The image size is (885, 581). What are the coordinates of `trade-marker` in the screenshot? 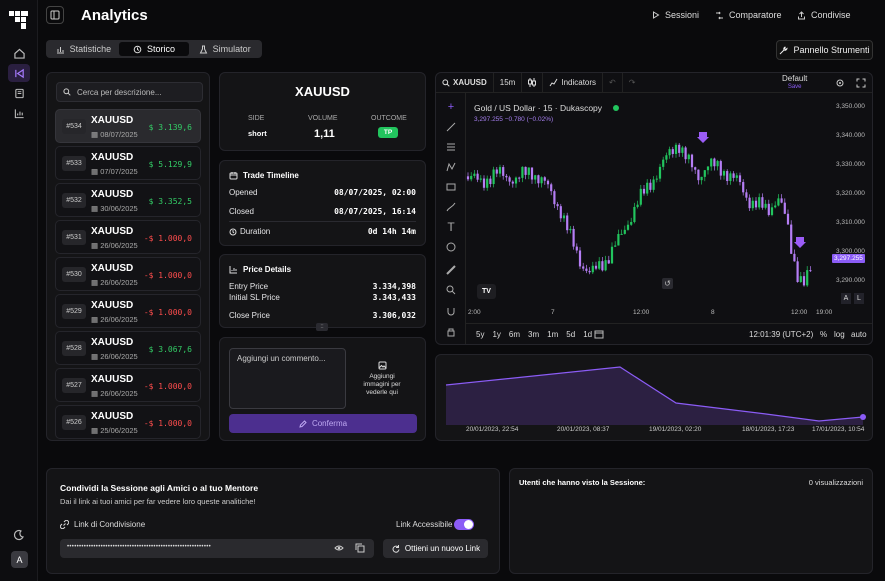 It's located at (703, 137).